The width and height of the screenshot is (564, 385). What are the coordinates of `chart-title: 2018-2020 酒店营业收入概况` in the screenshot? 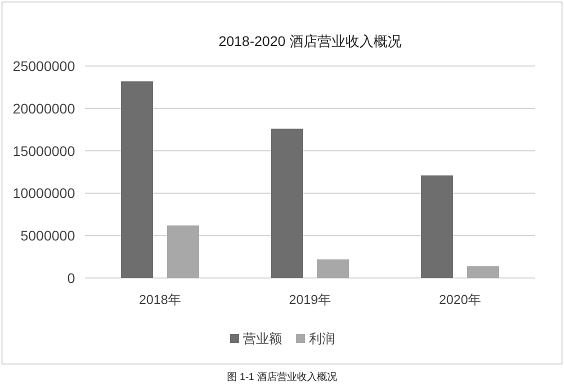 It's located at (310, 41).